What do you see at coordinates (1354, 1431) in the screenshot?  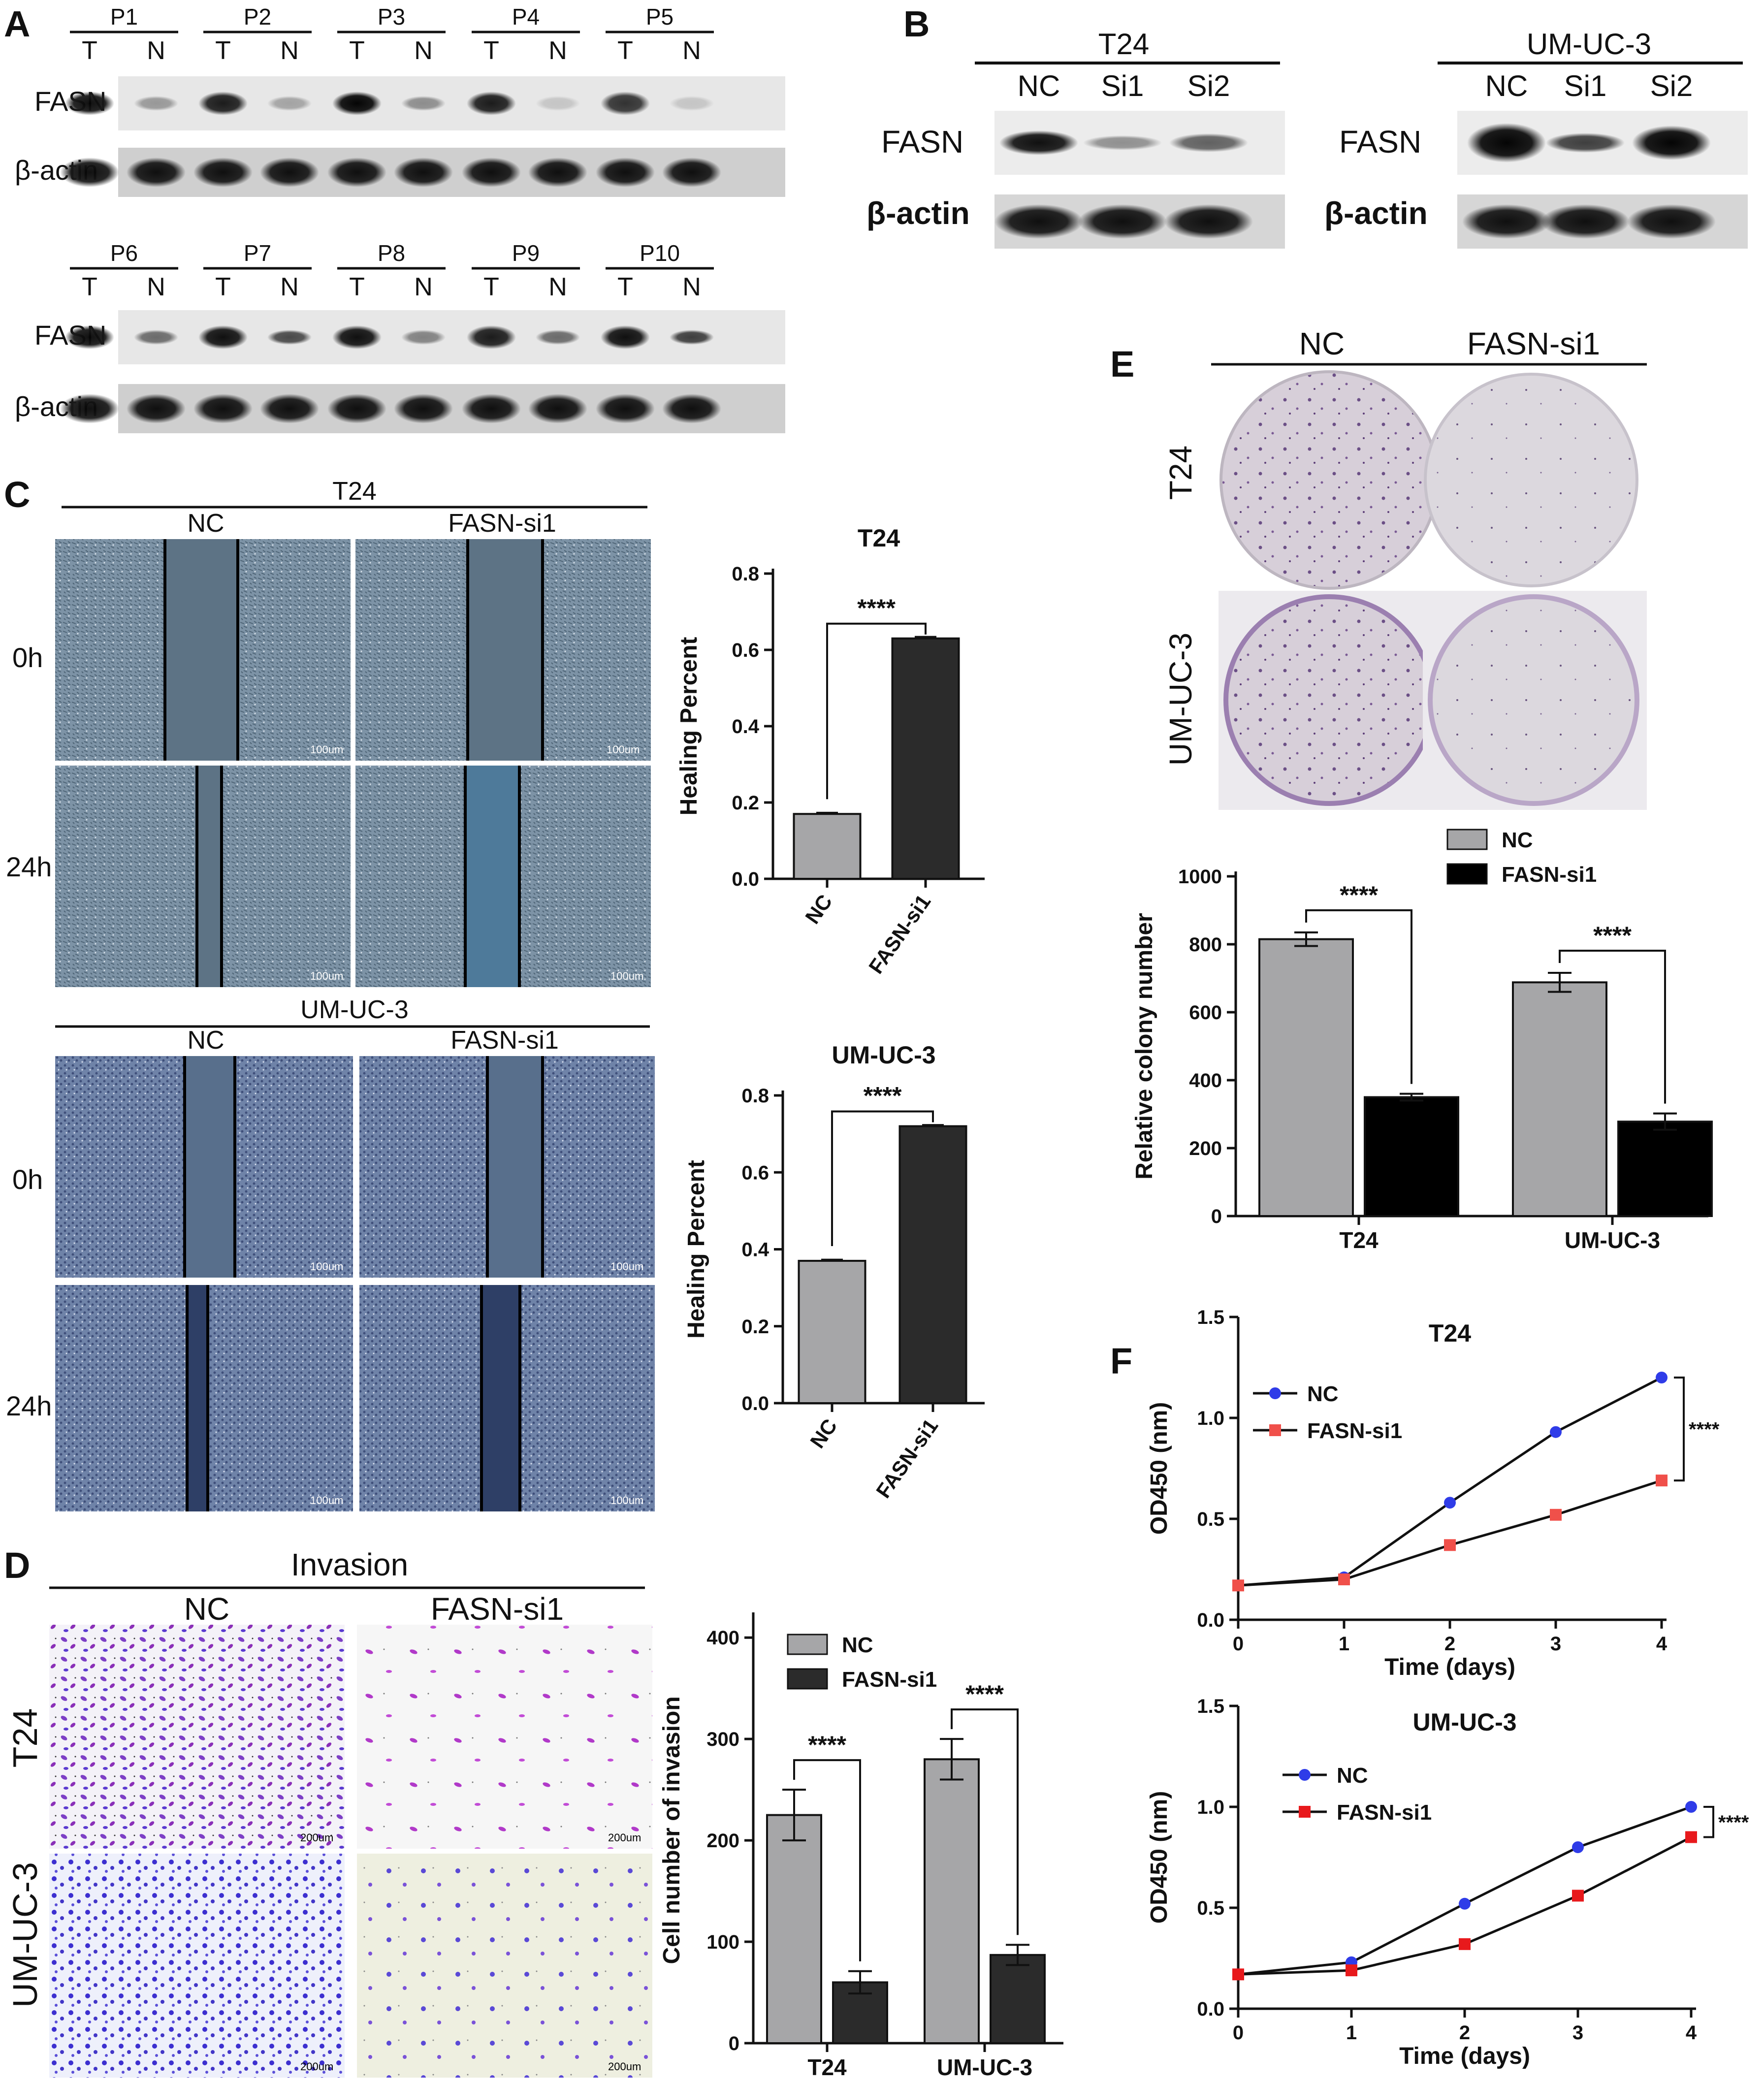 I see `legend-label: FASN-si1` at bounding box center [1354, 1431].